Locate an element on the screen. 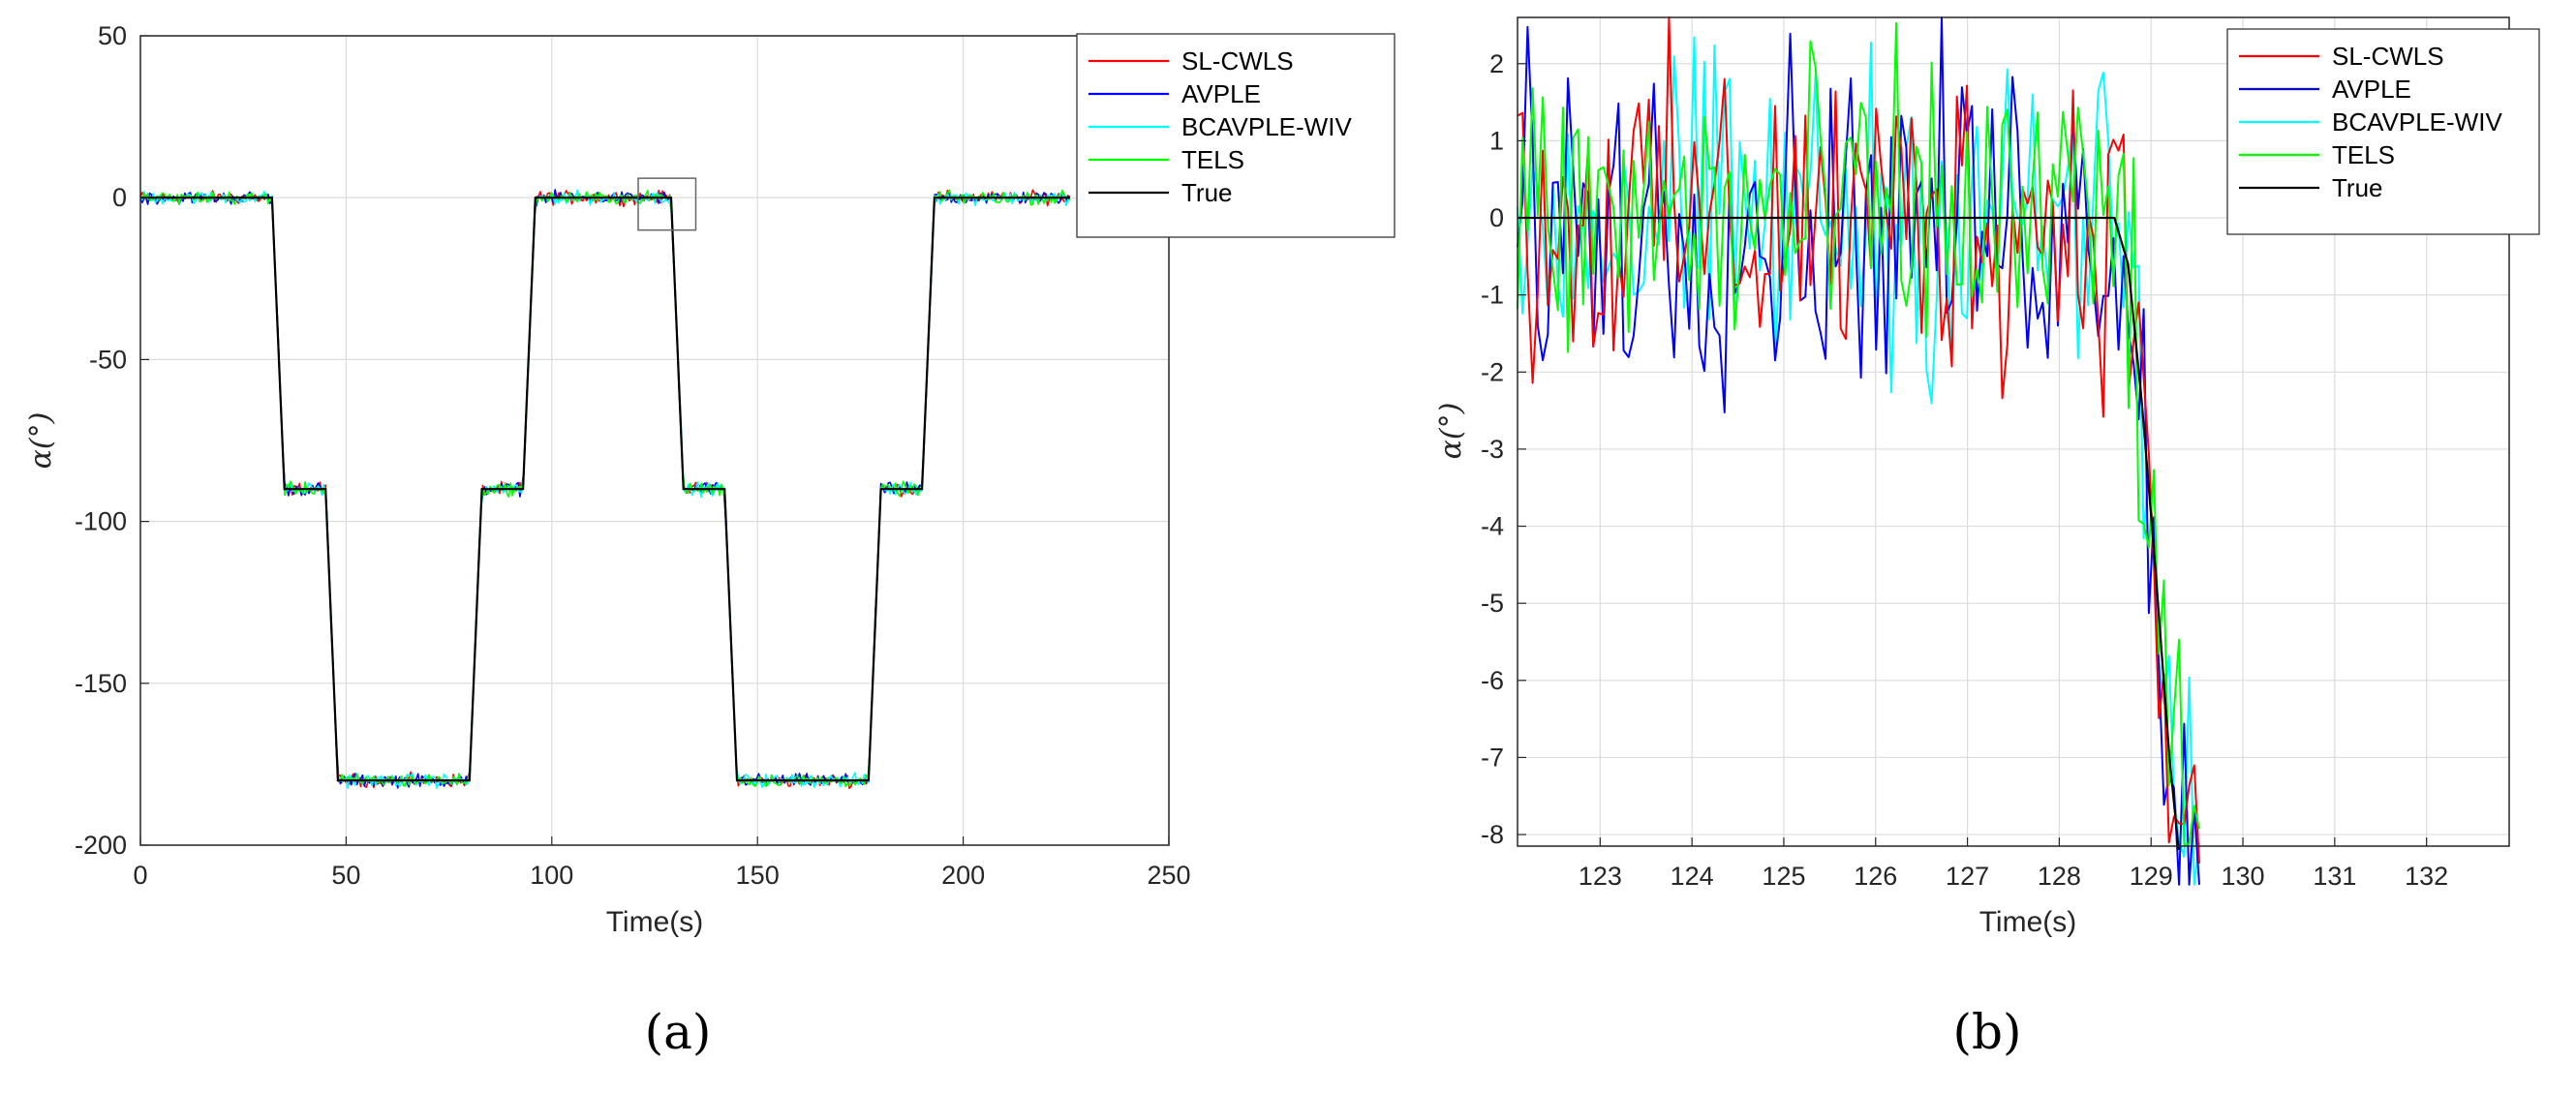 The width and height of the screenshot is (2576, 1093). chart-b-ylabel: α(°) is located at coordinates (1451, 431).